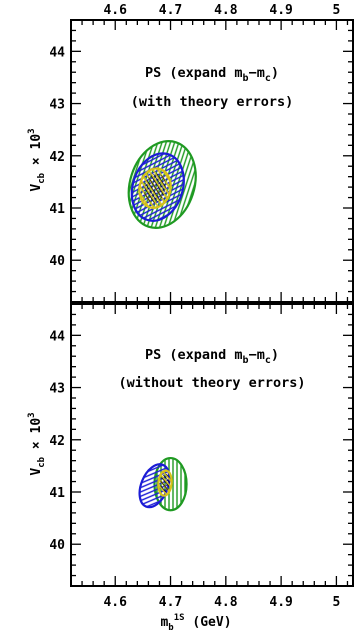 The width and height of the screenshot is (355, 641). Describe the element at coordinates (212, 356) in the screenshot. I see `bottom-annotation-line1: PS (expand mb−mc)` at that location.